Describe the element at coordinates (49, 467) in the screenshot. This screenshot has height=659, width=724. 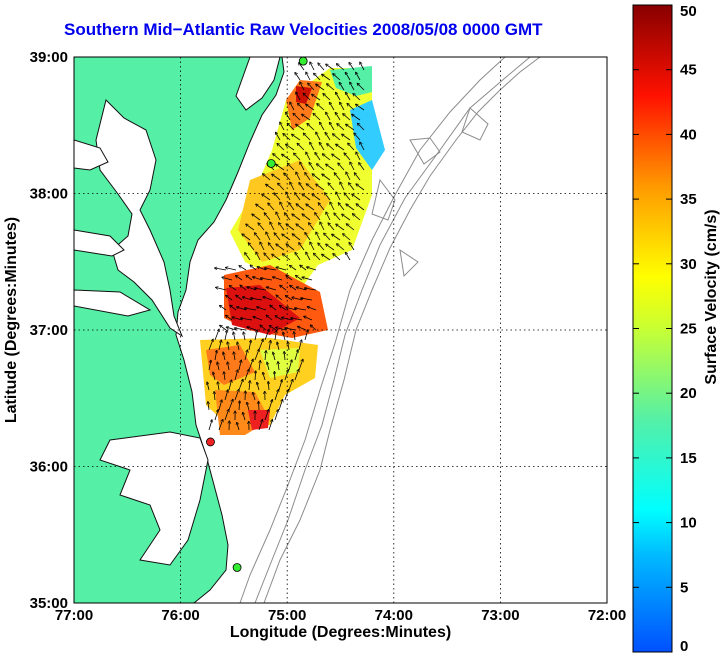
I see `y-tick-label: 36:00` at that location.